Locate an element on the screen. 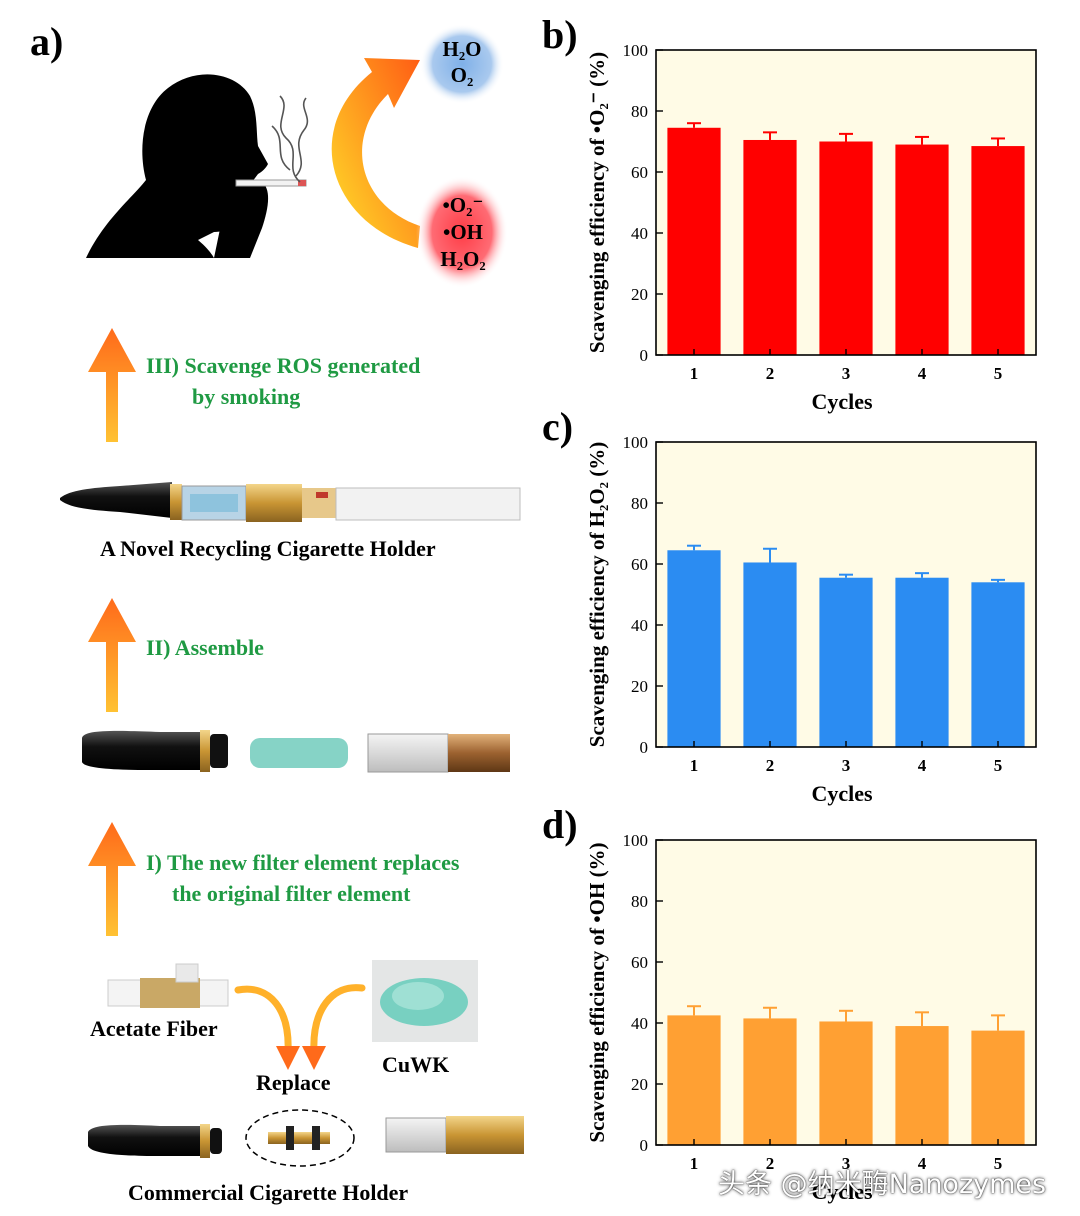  products-bubble is located at coordinates (462, 64).